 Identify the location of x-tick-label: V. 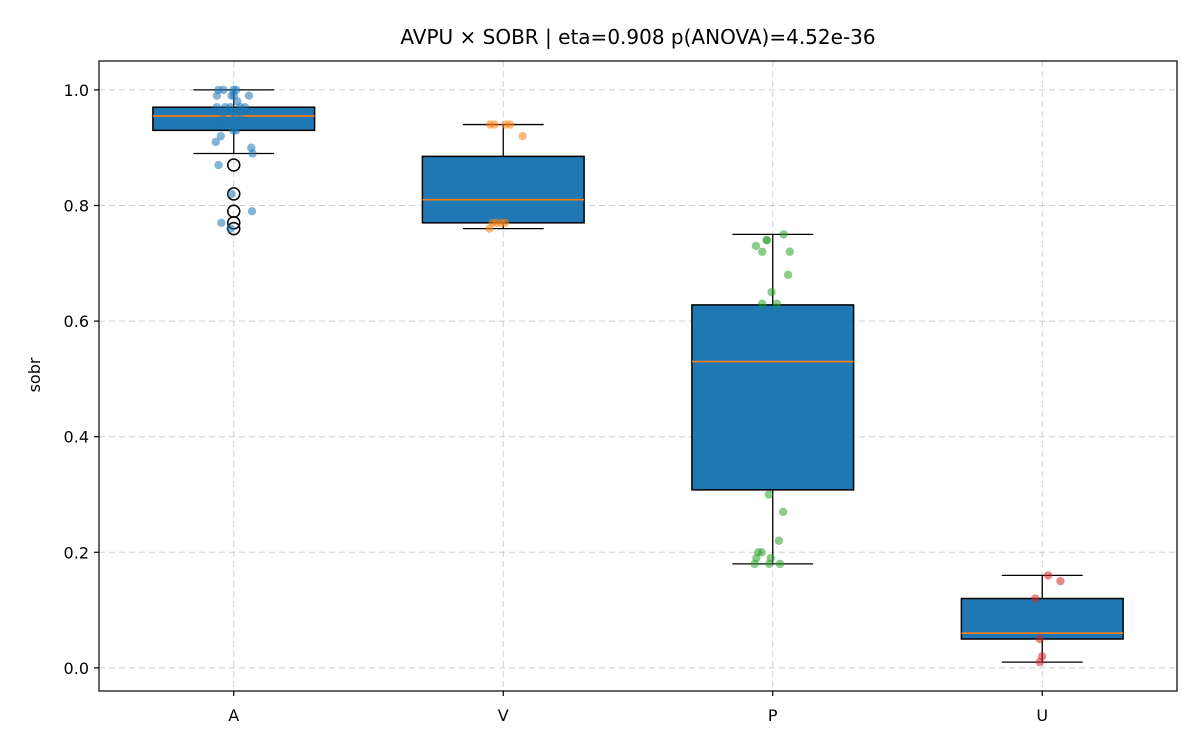
(503, 715).